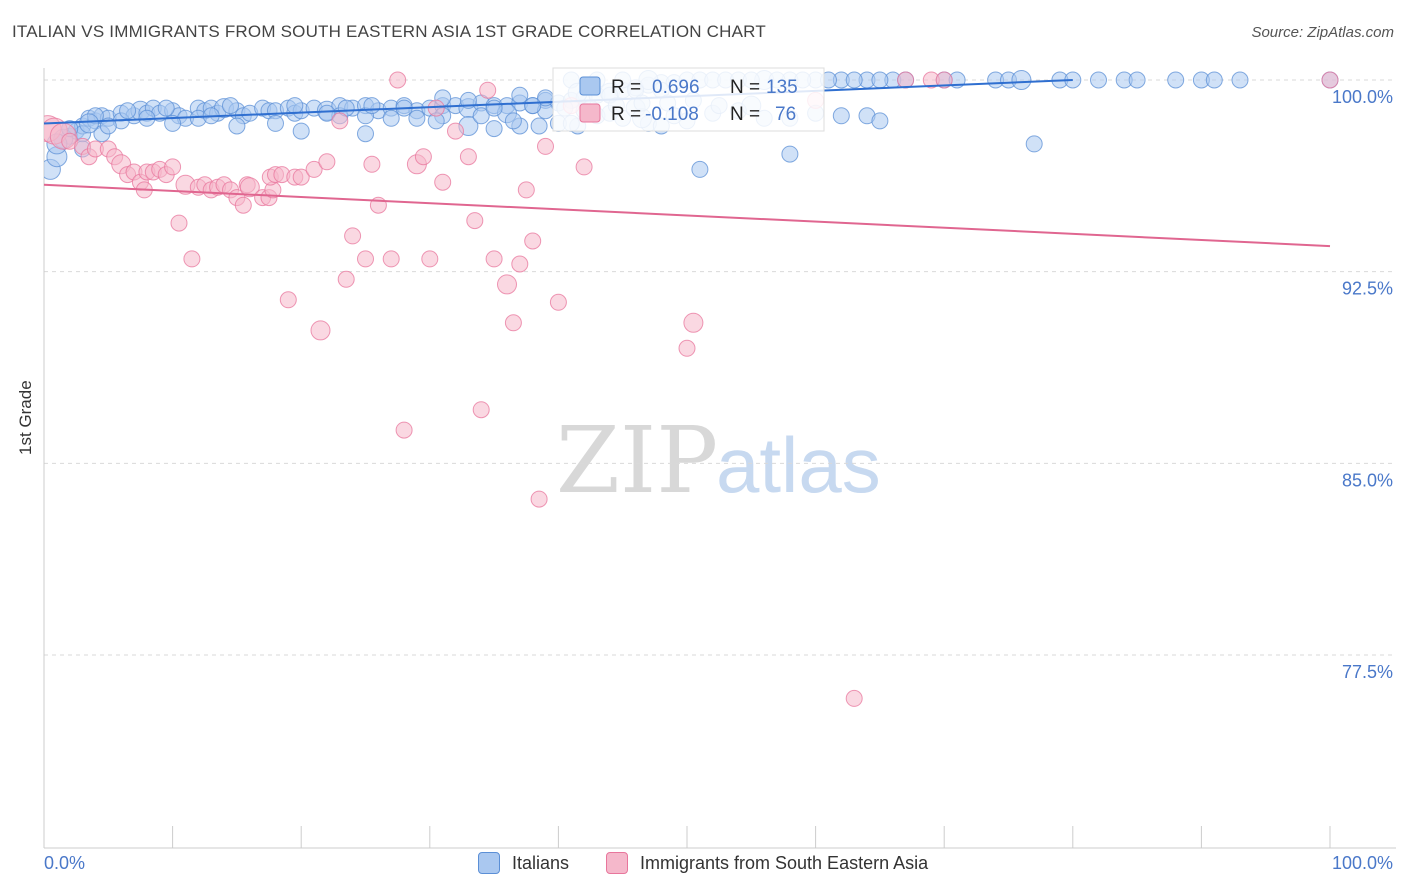 This screenshot has height=892, width=1406. What do you see at coordinates (1367, 289) in the screenshot?
I see `y-tick-label: 92.5%` at bounding box center [1367, 289].